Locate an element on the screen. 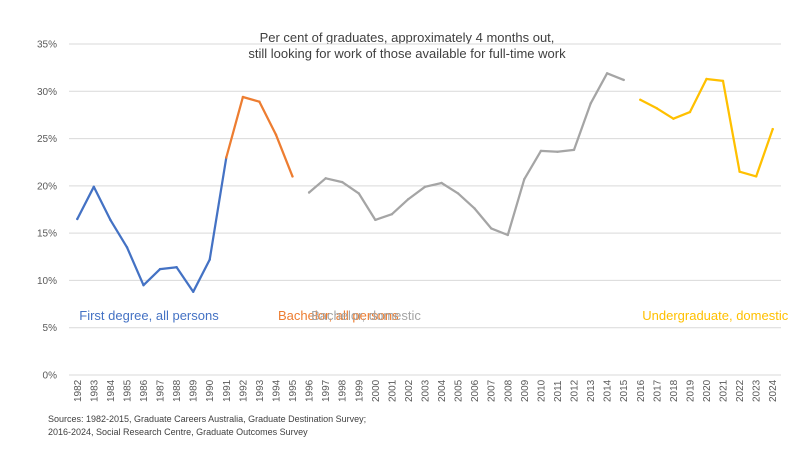 This screenshot has width=800, height=450. x-tick-label: 2008 is located at coordinates (508, 390).